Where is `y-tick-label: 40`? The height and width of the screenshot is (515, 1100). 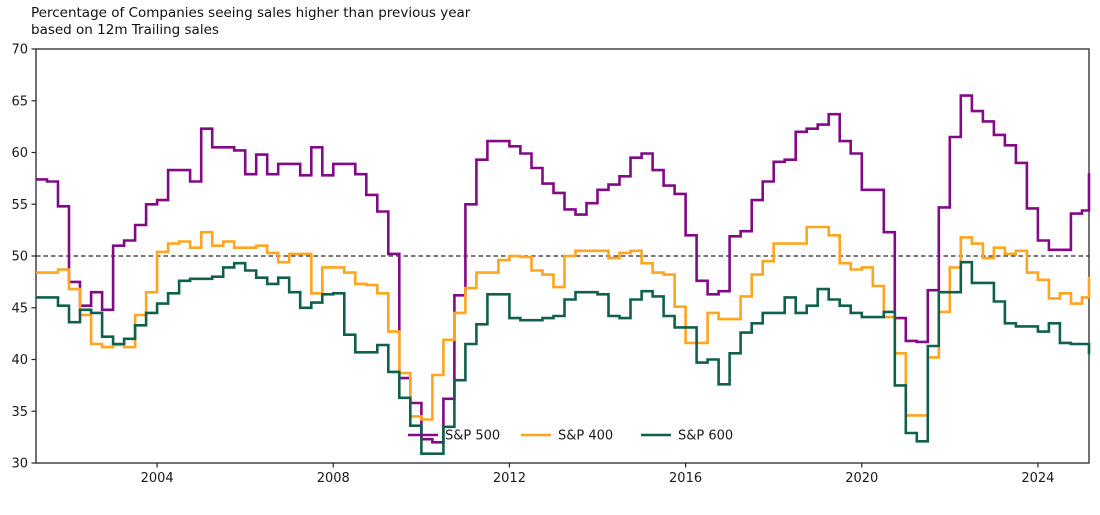 y-tick-label: 40 is located at coordinates (19, 360).